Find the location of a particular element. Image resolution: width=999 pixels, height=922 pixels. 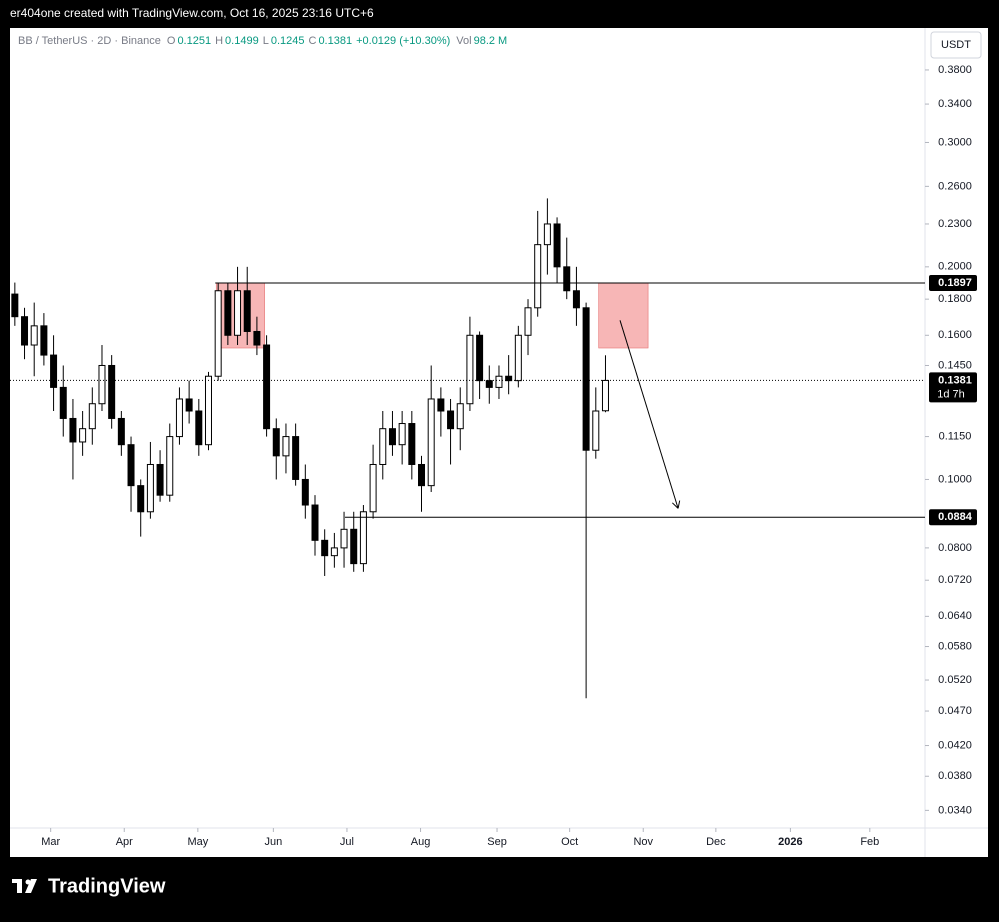

volume-key: Vol is located at coordinates (463, 41).